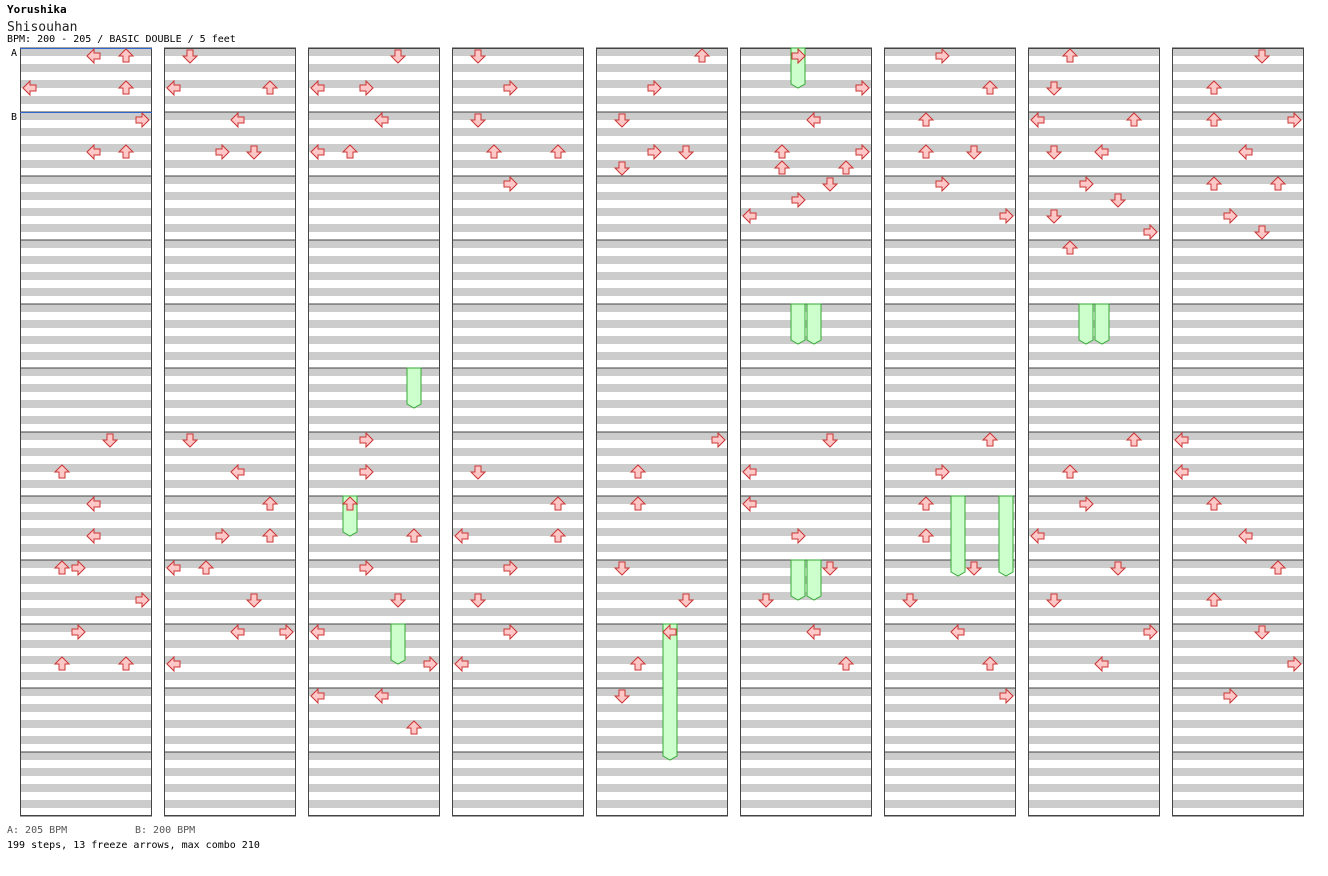 Image resolution: width=1328 pixels, height=876 pixels. Describe the element at coordinates (37, 830) in the screenshot. I see `bpm-a-legend: A: 205 BPM` at that location.